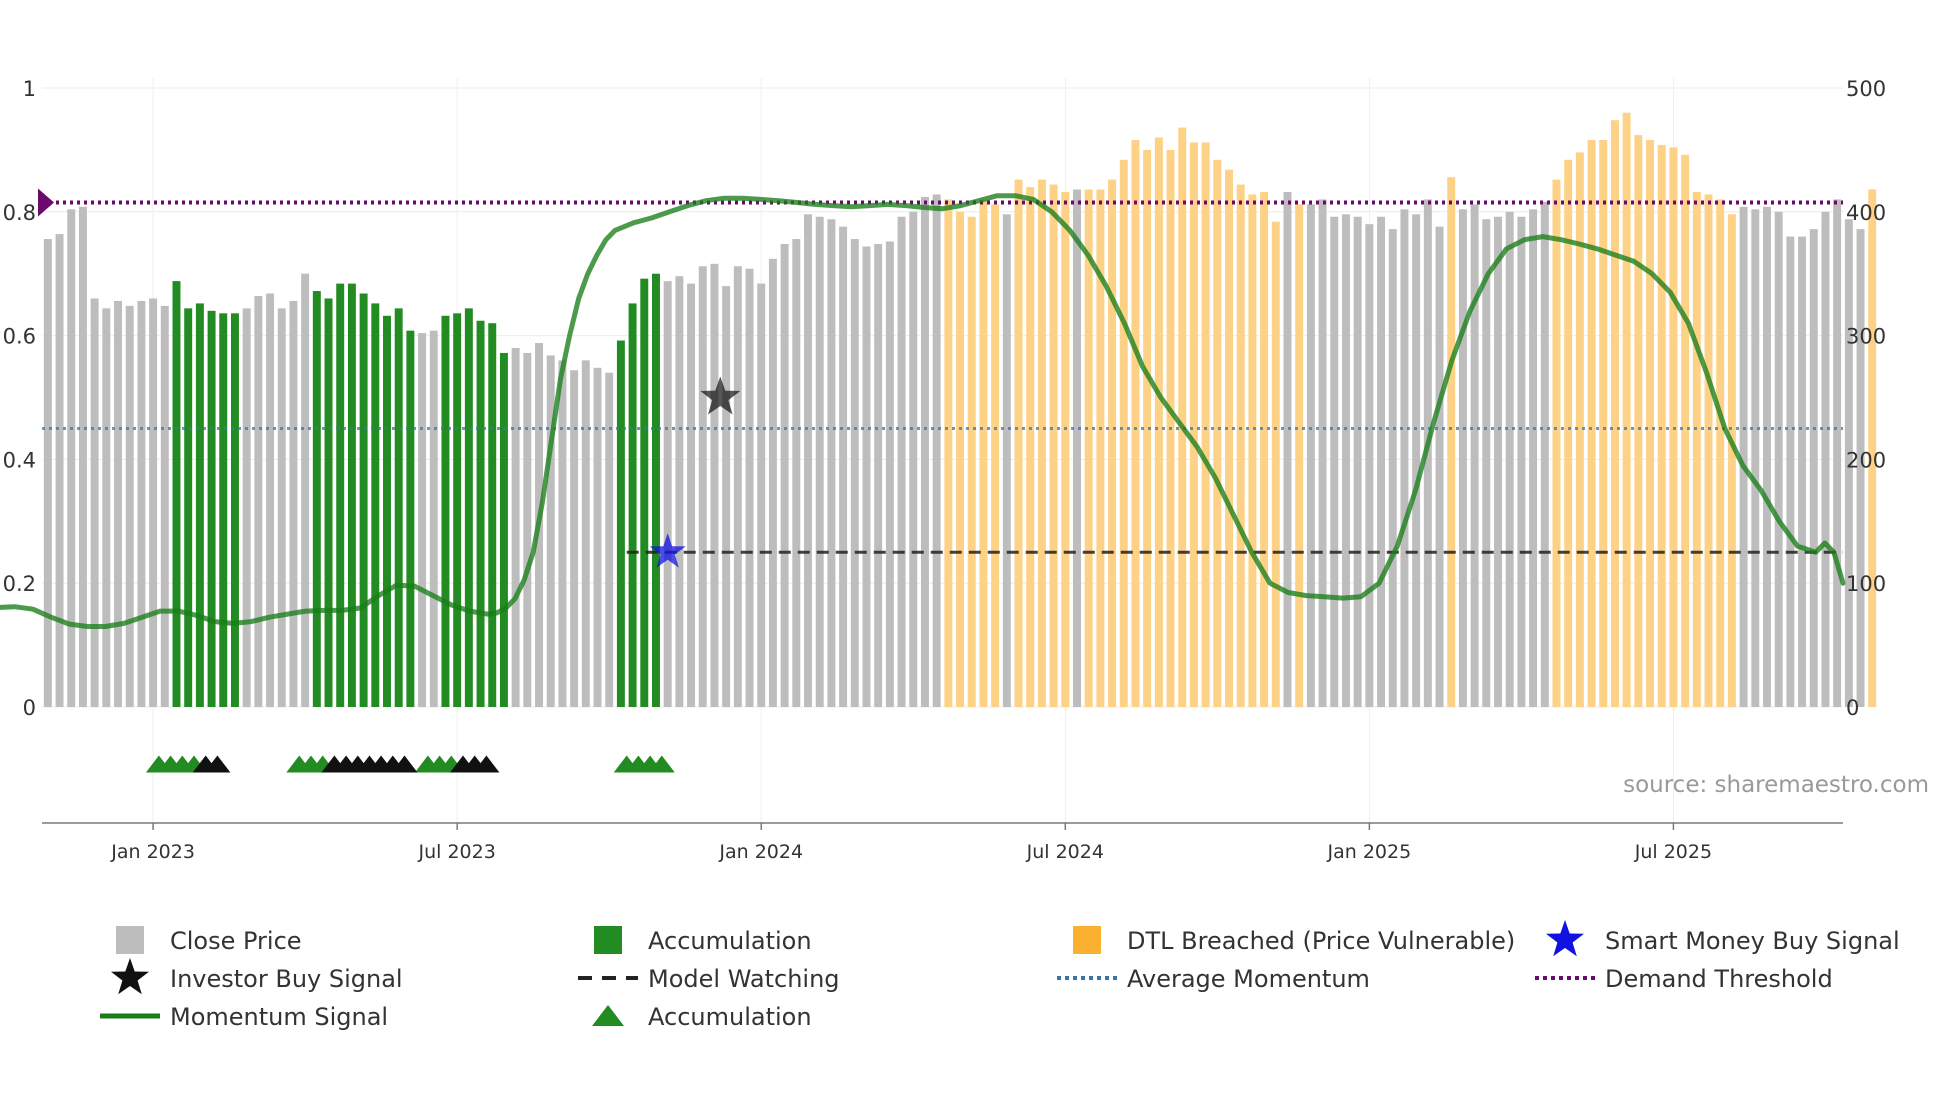  What do you see at coordinates (236, 941) in the screenshot?
I see `legend-label: Close Price` at bounding box center [236, 941].